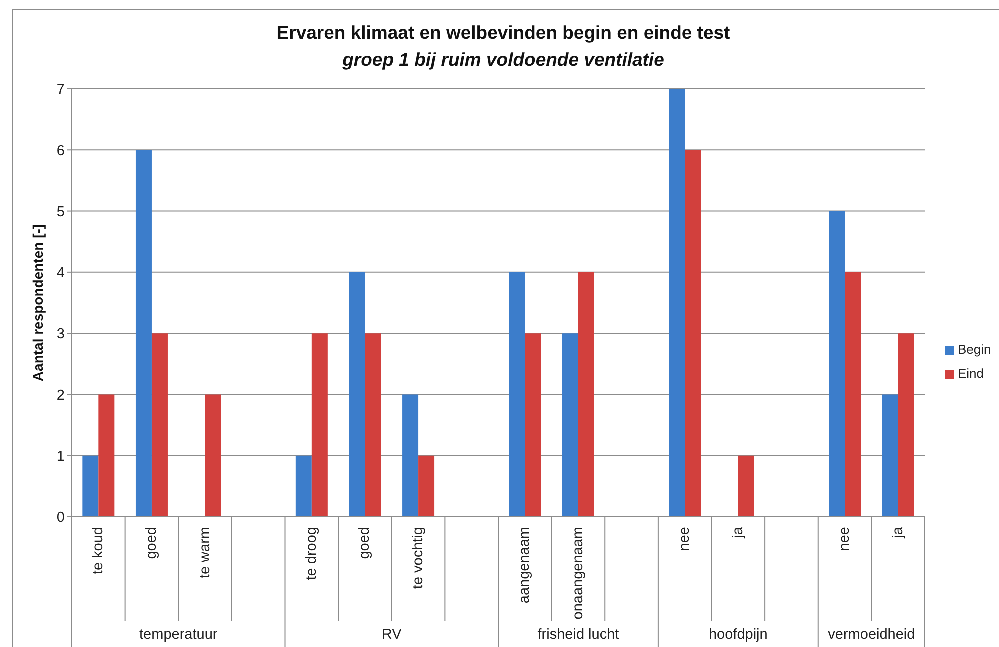 This screenshot has height=647, width=999. Describe the element at coordinates (738, 635) in the screenshot. I see `text: hoofdpijn` at that location.